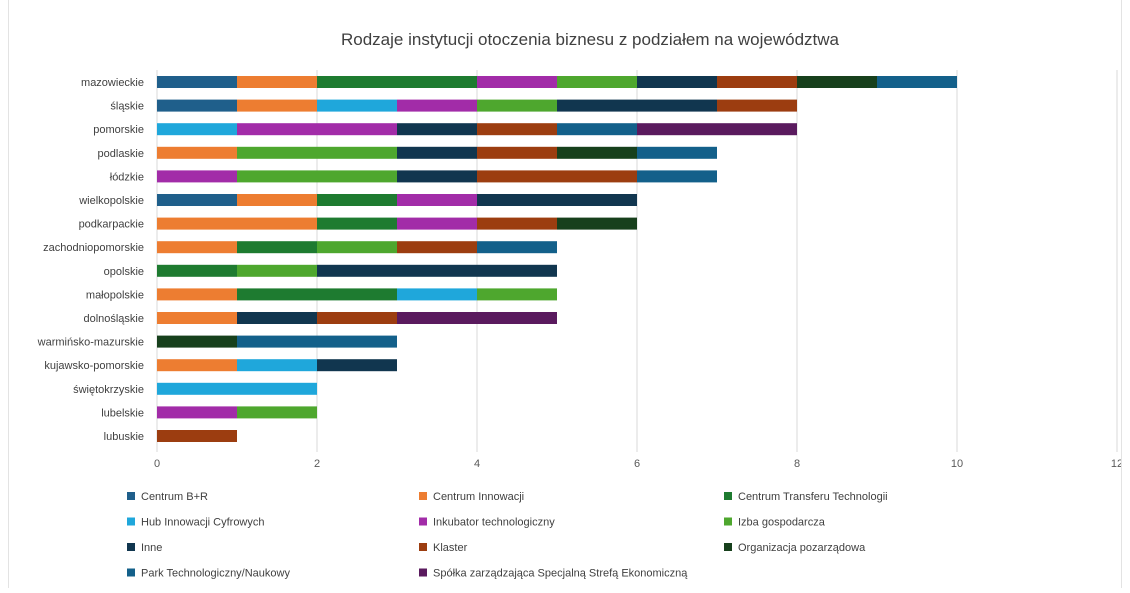 The image size is (1130, 593). I want to click on legend-label: Park Technologiczny/Naukowy, so click(215, 574).